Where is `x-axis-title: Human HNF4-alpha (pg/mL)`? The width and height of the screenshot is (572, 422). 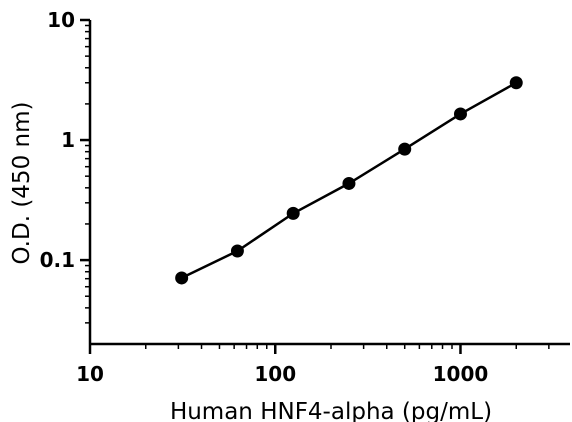
x-axis-title: Human HNF4-alpha (pg/mL) is located at coordinates (331, 410).